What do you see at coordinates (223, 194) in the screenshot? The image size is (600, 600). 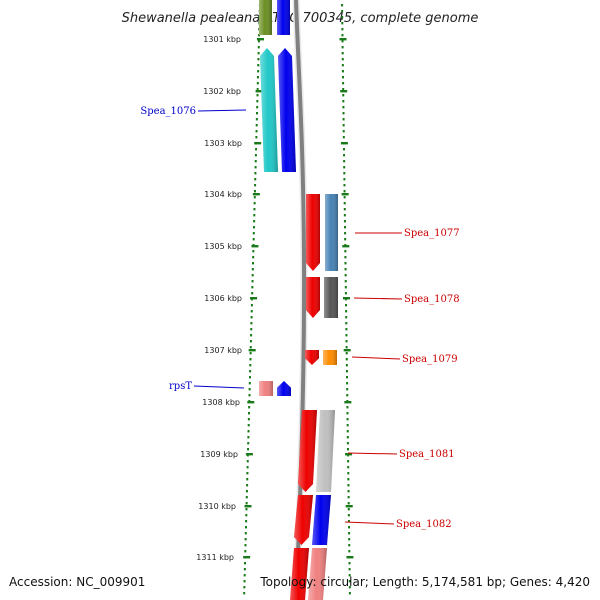 I see `scale-label: 1304 kbp` at bounding box center [223, 194].